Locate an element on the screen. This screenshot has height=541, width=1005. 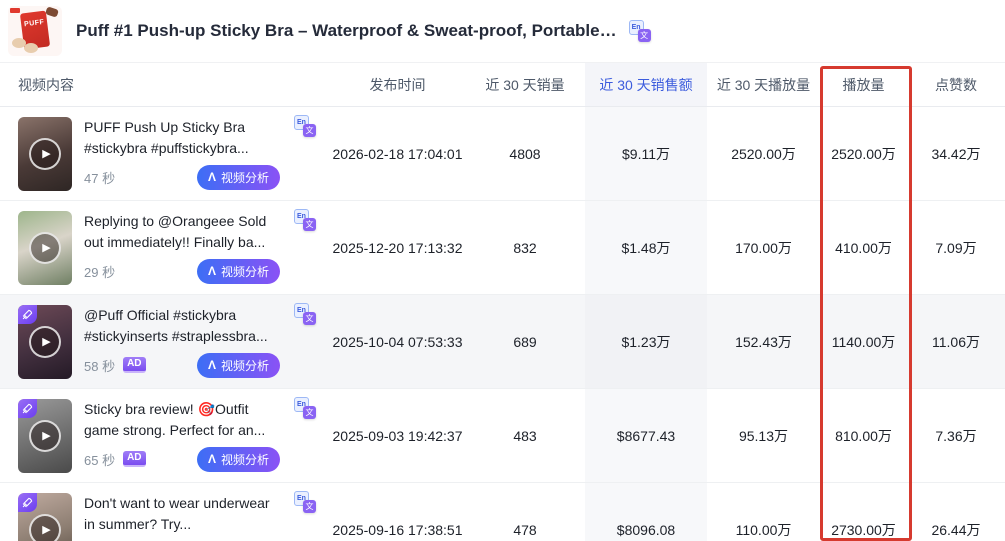
plays-30d-cell: 110.00万 is located at coordinates (763, 529).